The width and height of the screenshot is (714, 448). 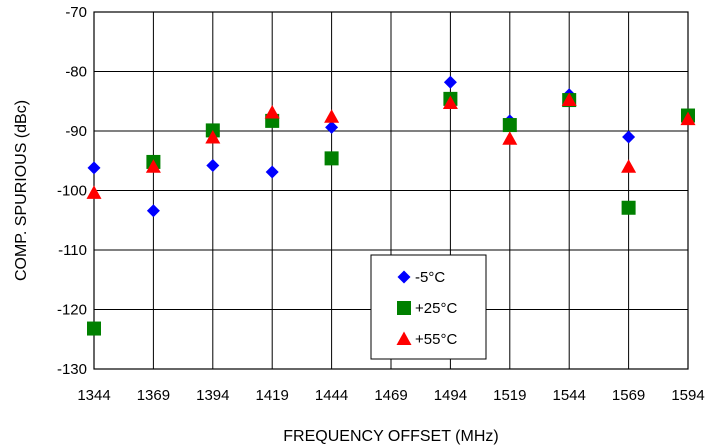 I want to click on legend-diamond-marker, so click(x=404, y=277).